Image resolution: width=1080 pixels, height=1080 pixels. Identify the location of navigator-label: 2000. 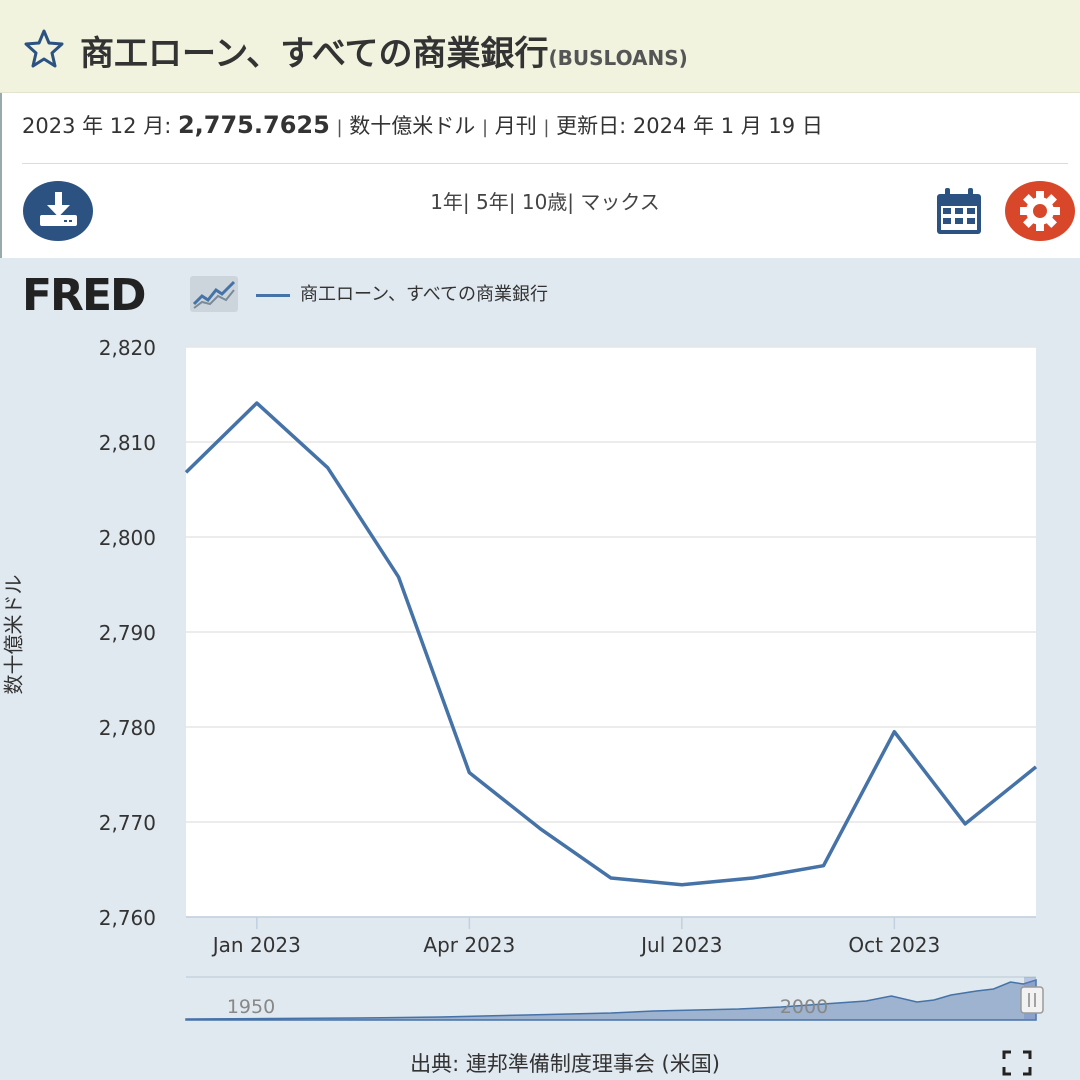
(804, 1007).